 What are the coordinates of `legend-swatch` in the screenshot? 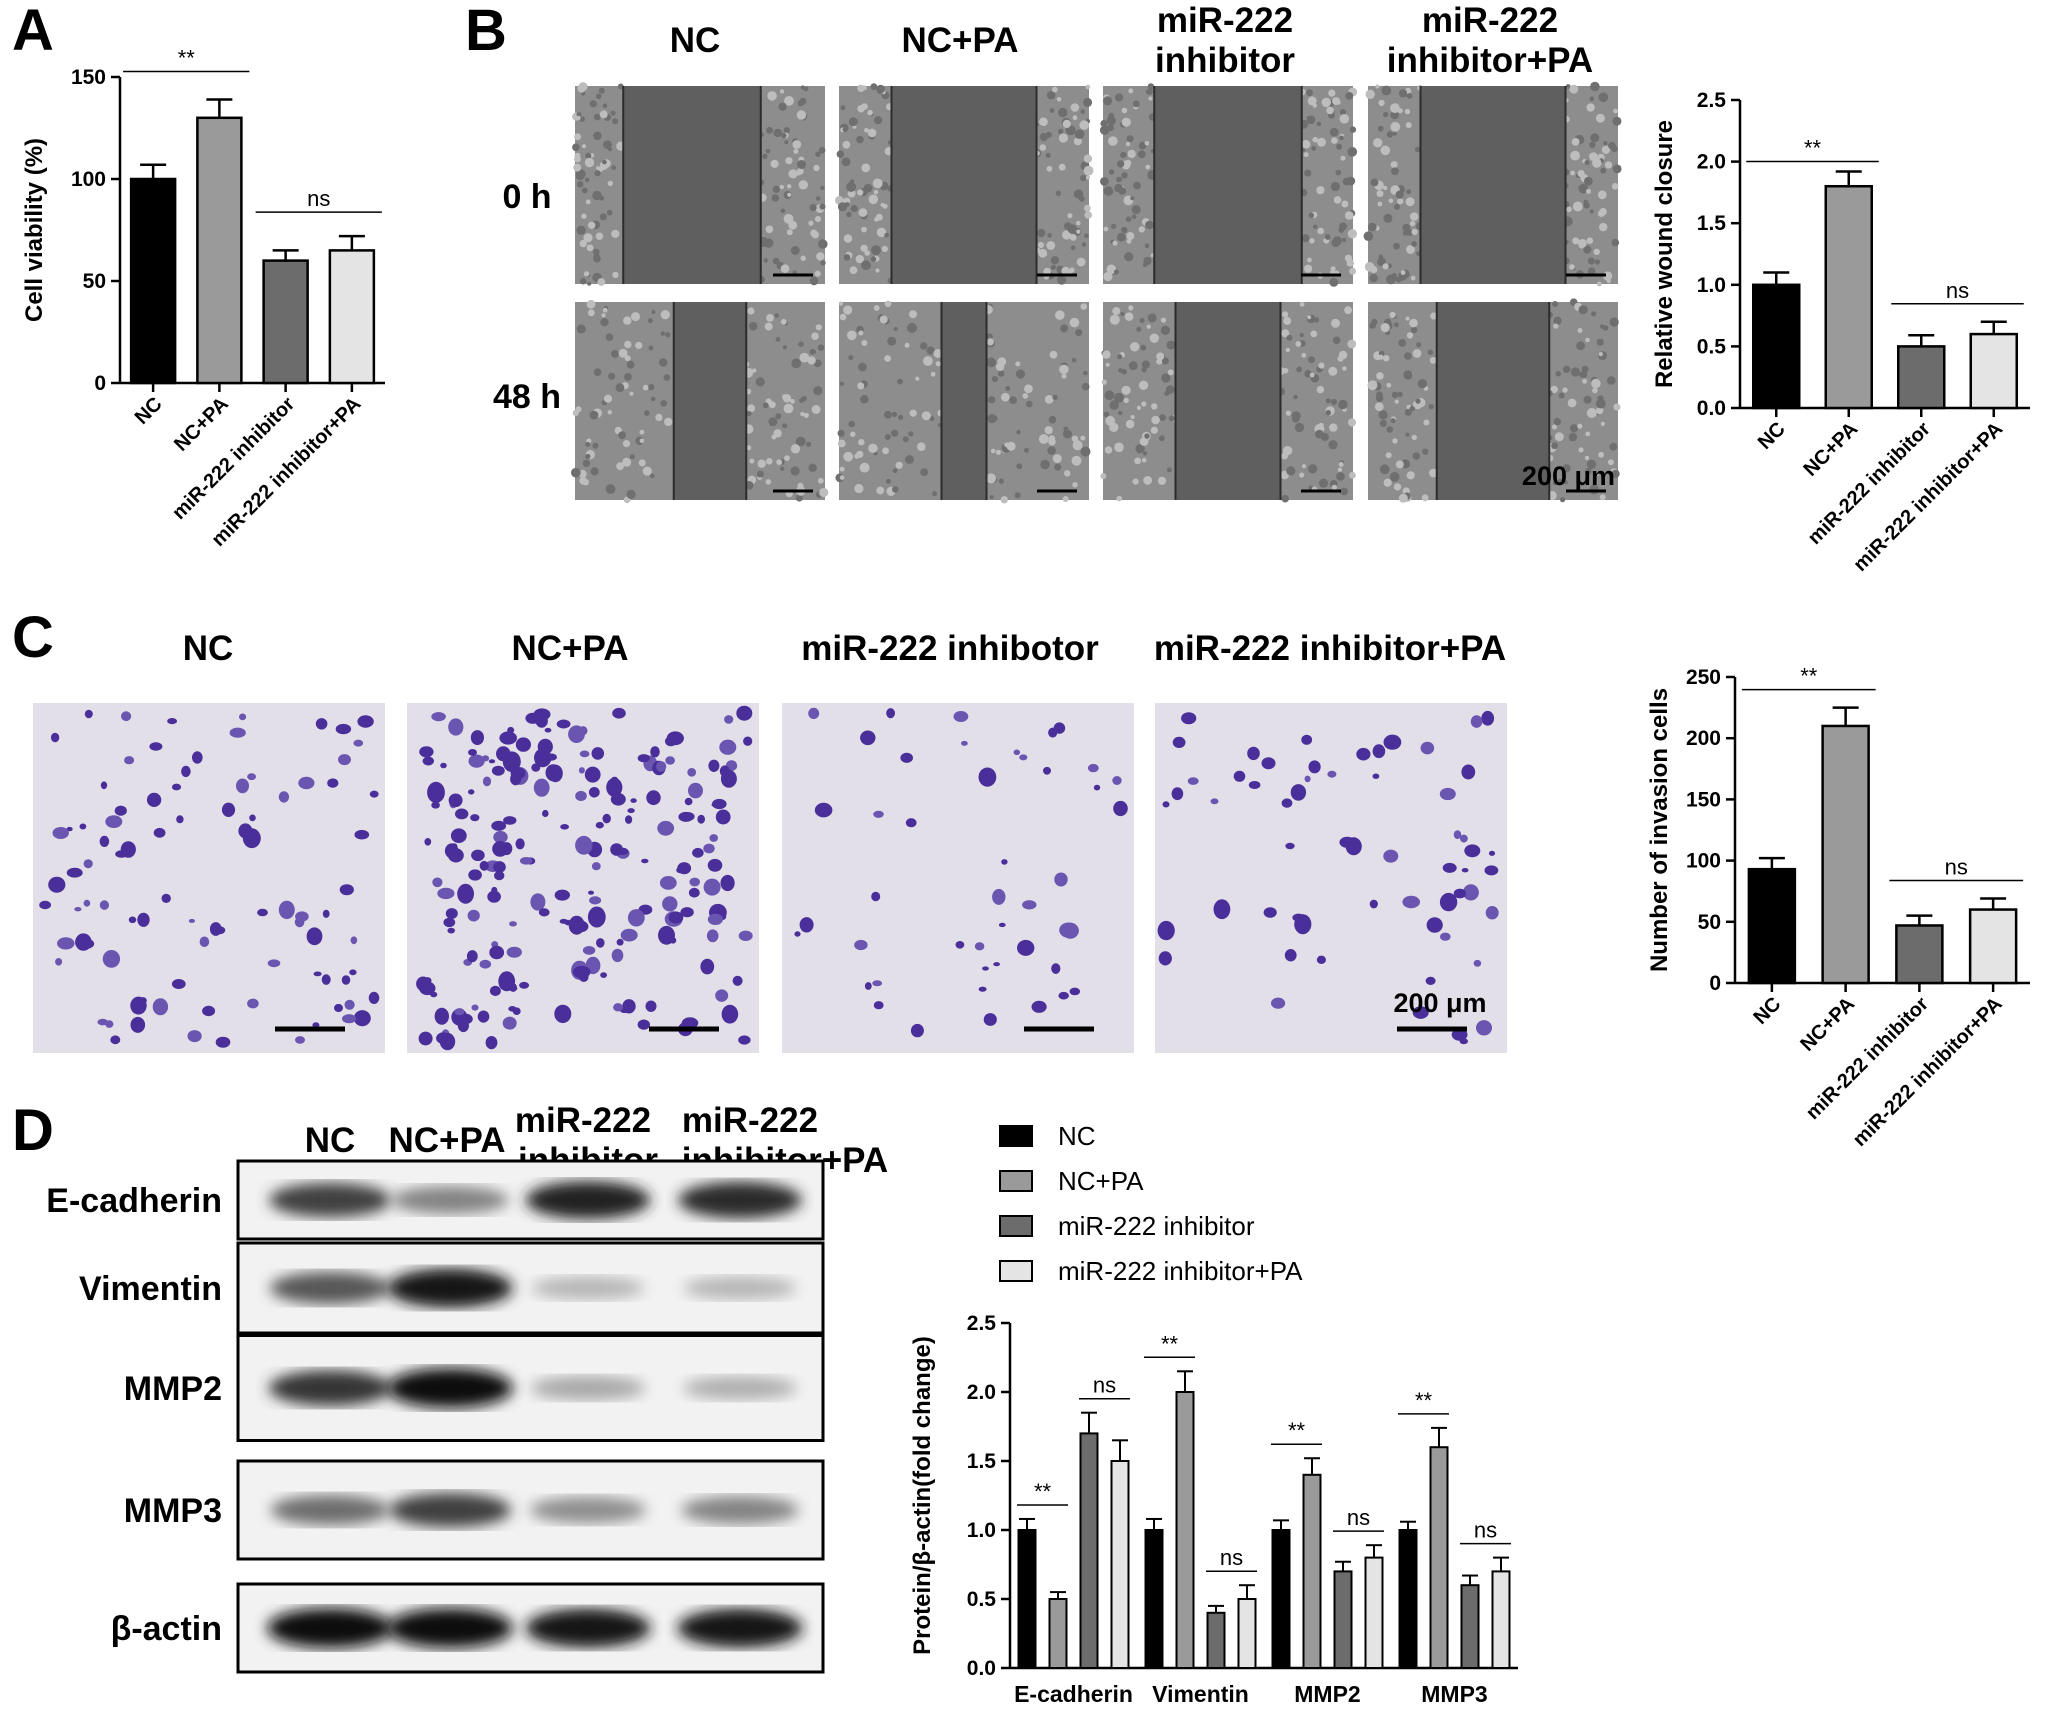 It's located at (1016, 1181).